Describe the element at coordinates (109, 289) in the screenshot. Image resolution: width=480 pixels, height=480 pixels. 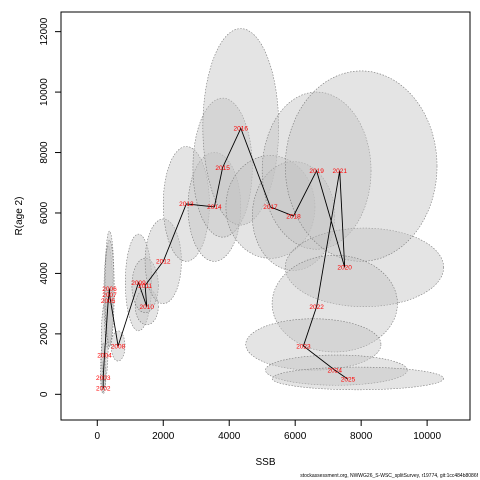
I see `point-label-2006: 2006` at that location.